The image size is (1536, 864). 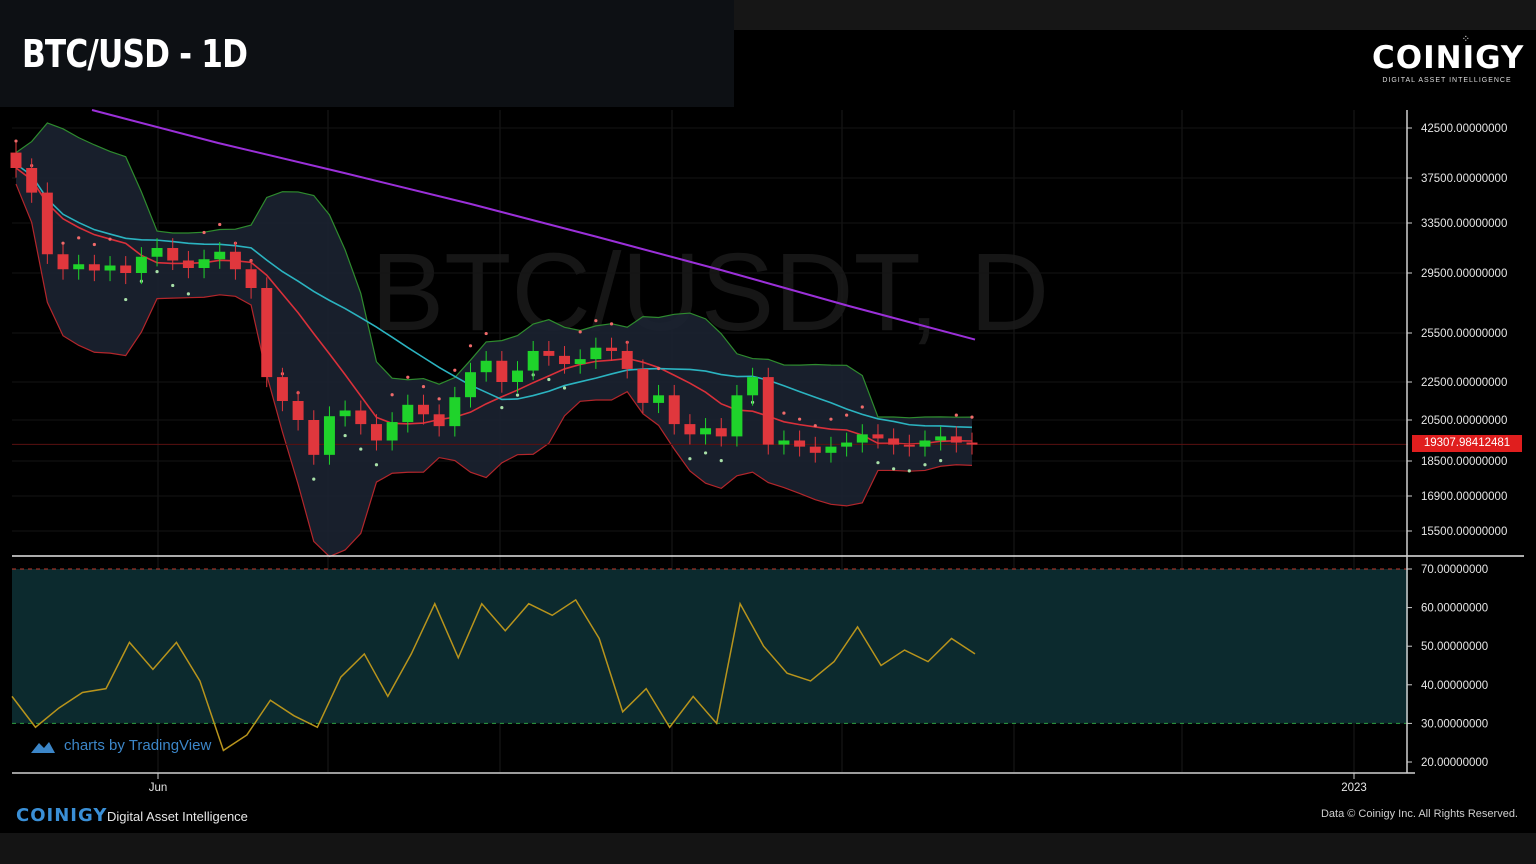 I want to click on coinigy-logo: ⁘ COINIGY DIGITAL ASSET INTELLIGENCE, so click(x=1448, y=59).